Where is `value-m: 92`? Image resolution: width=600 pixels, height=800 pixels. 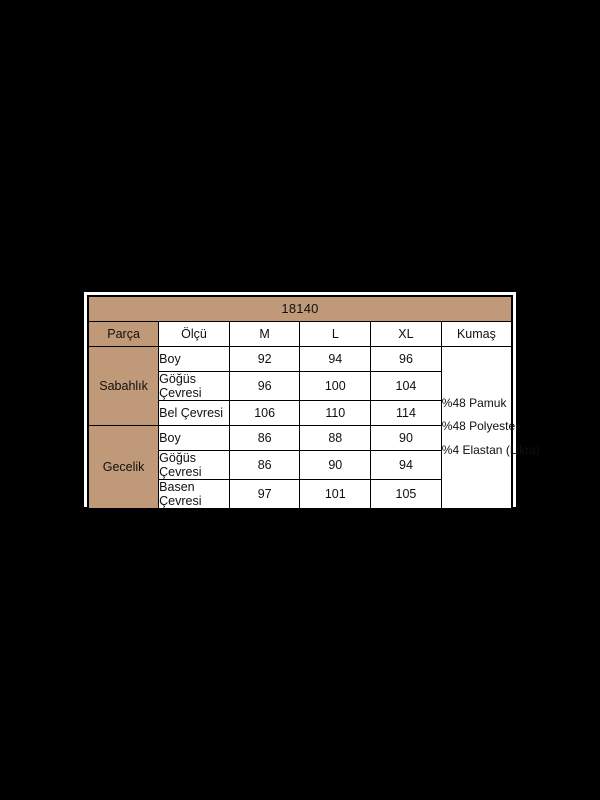 value-m: 92 is located at coordinates (264, 358).